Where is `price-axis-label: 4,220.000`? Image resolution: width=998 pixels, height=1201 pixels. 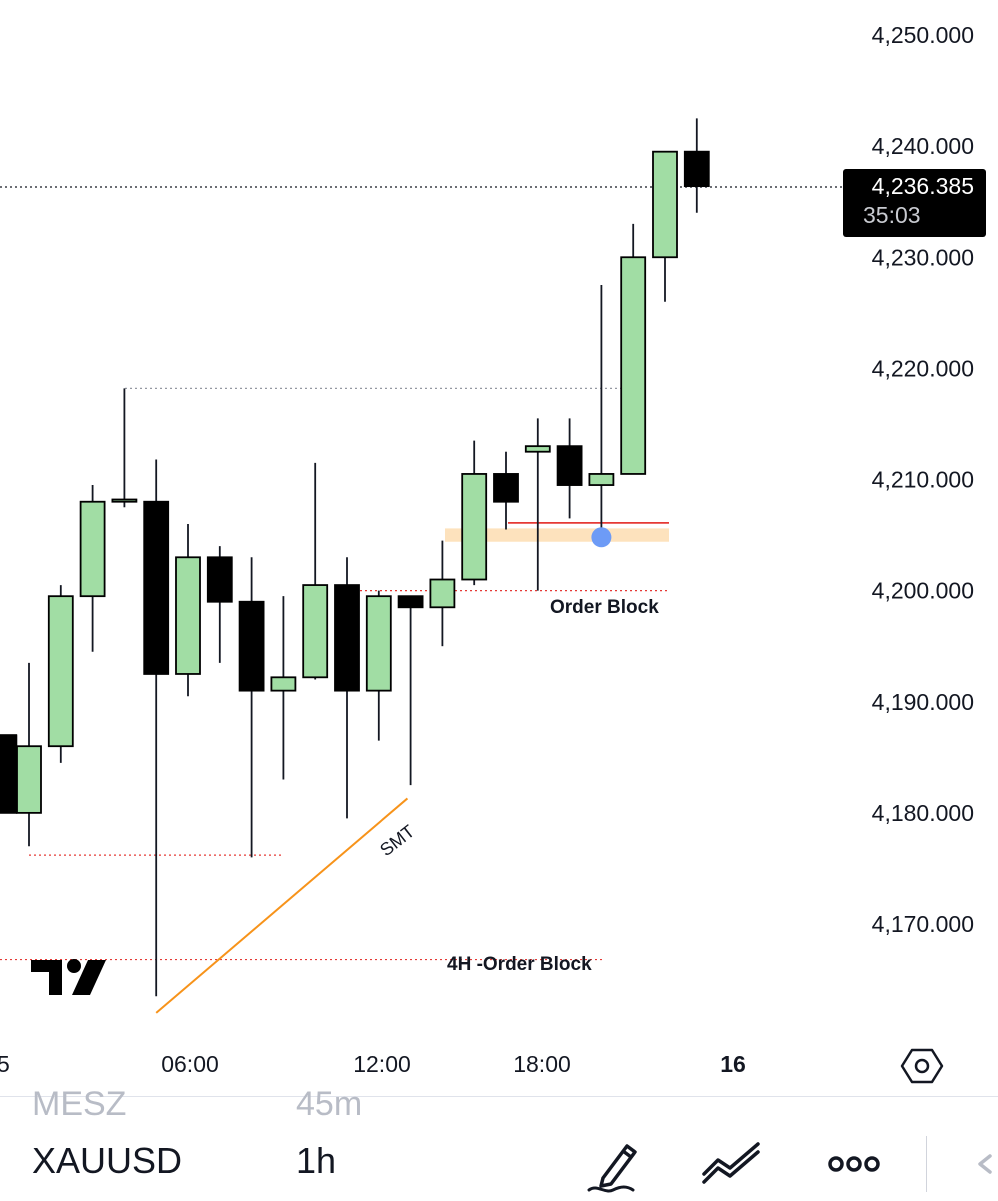
price-axis-label: 4,220.000 is located at coordinates (923, 368).